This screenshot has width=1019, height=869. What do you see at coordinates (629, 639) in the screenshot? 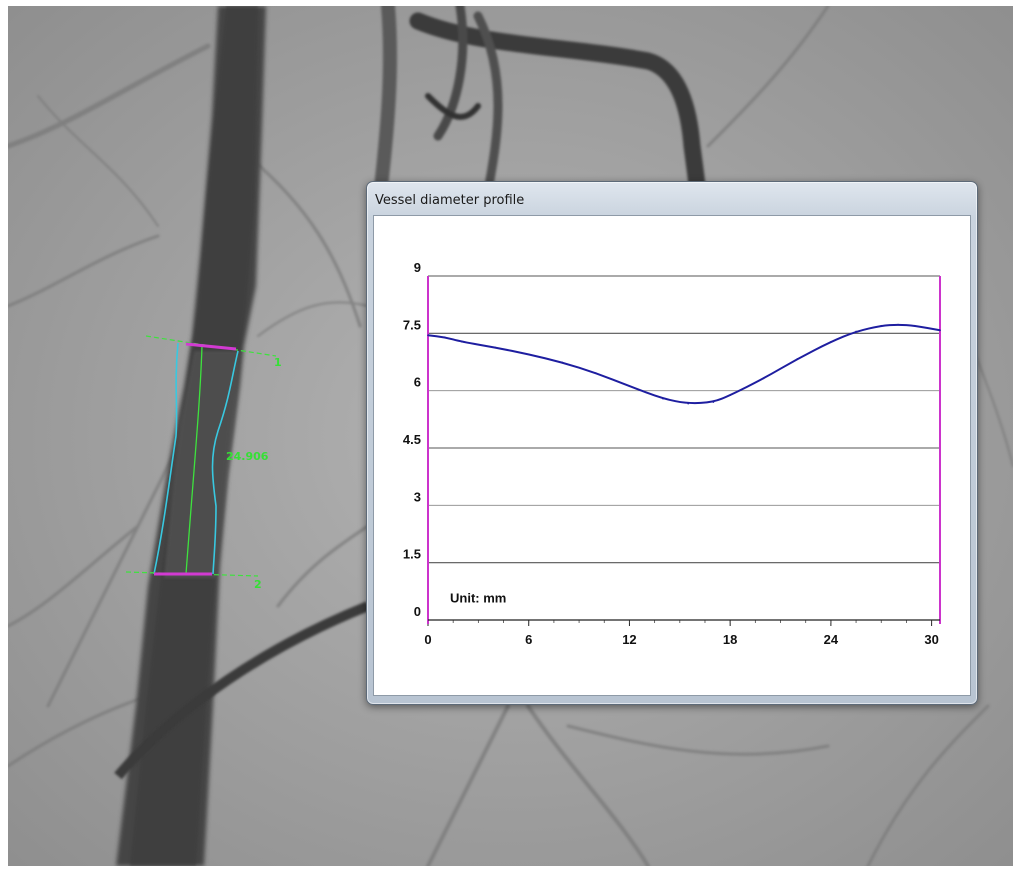
I see `x-tick-label: 12` at bounding box center [629, 639].